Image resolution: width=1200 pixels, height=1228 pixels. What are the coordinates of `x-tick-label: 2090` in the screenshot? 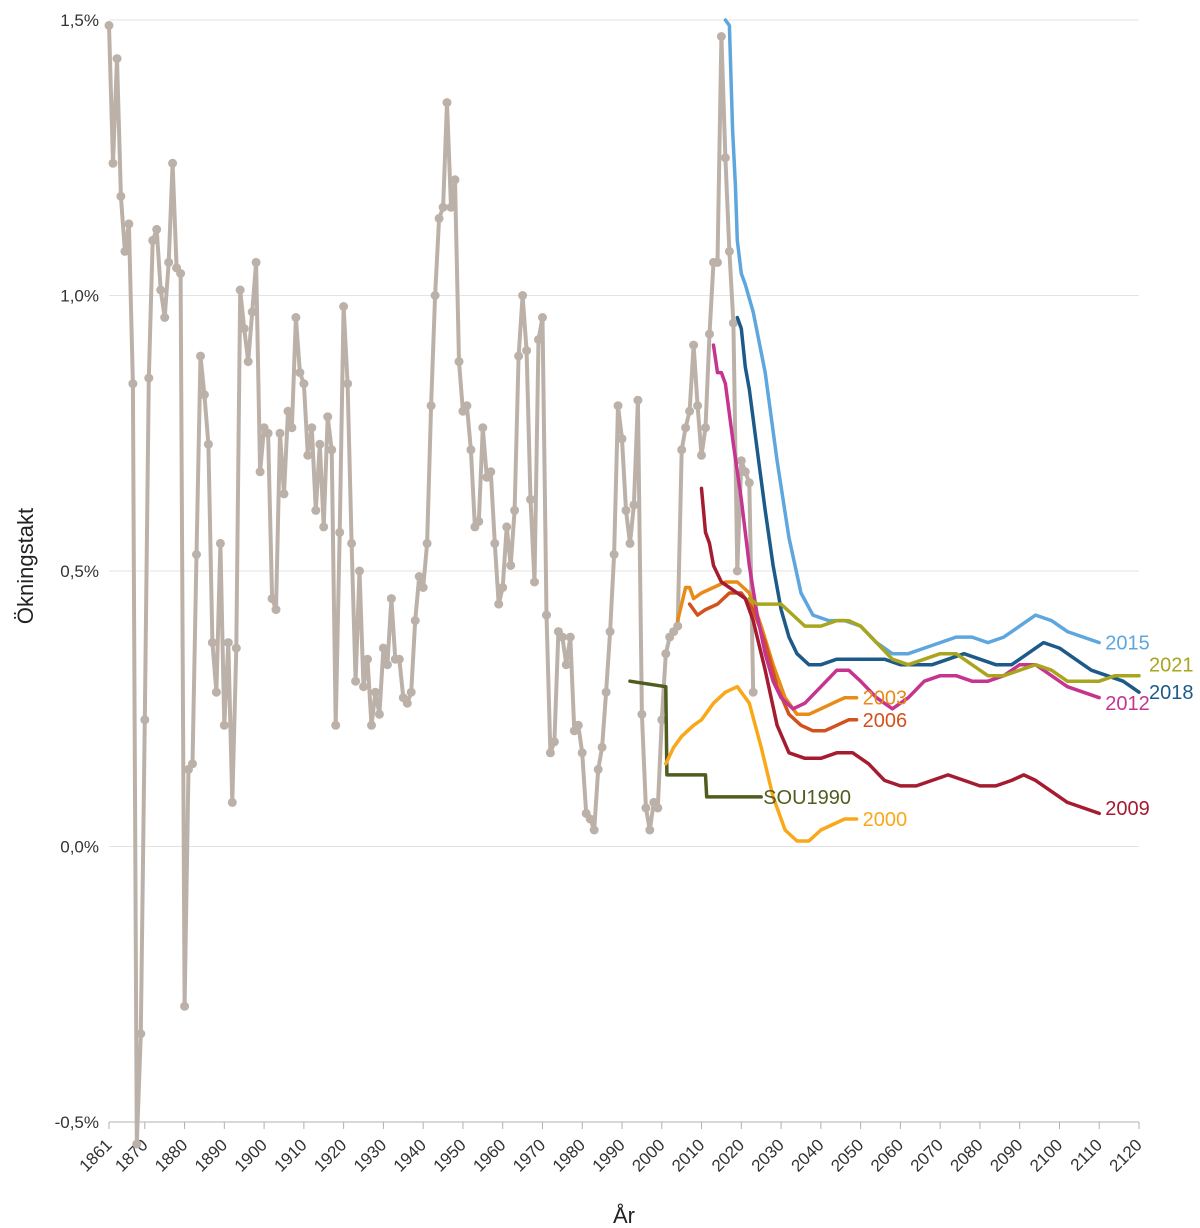 It's located at (1006, 1155).